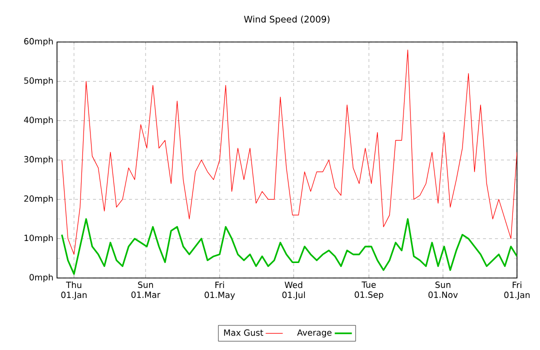  Describe the element at coordinates (38, 120) in the screenshot. I see `y-tick-label: 40mph` at that location.